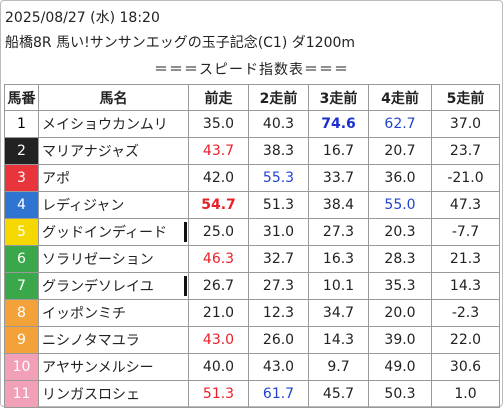 The height and width of the screenshot is (408, 503). I want to click on header-row: 馬番 馬名 前走 2走前 3走前 4走前 5走前, so click(252, 97).